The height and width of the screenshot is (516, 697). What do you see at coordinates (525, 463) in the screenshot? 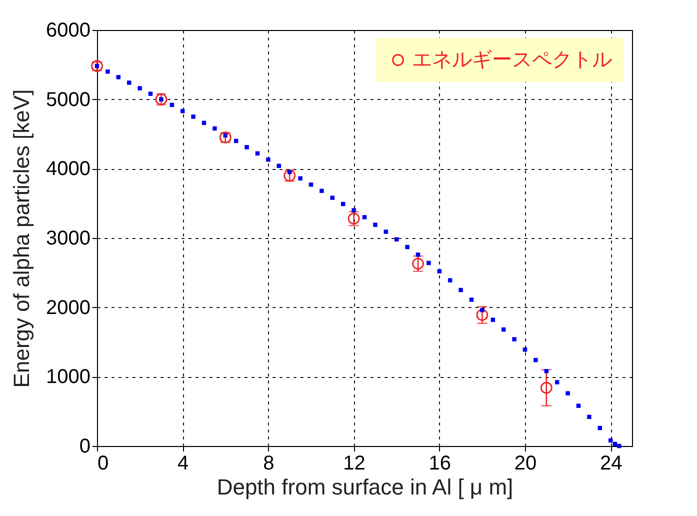
I see `x-tick-label: 20` at bounding box center [525, 463].